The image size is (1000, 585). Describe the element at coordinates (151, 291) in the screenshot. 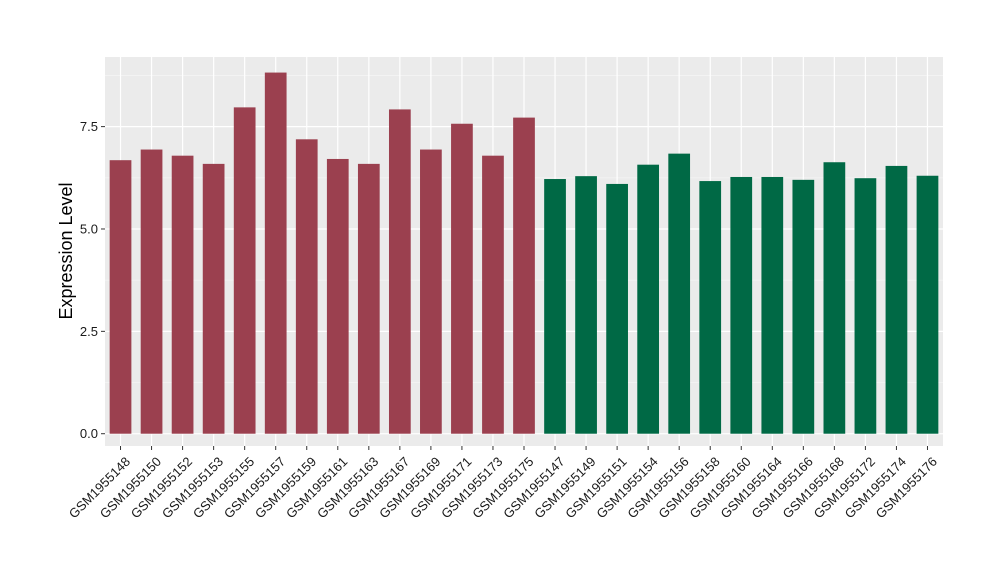

I see `bar-GSM1955150` at that location.